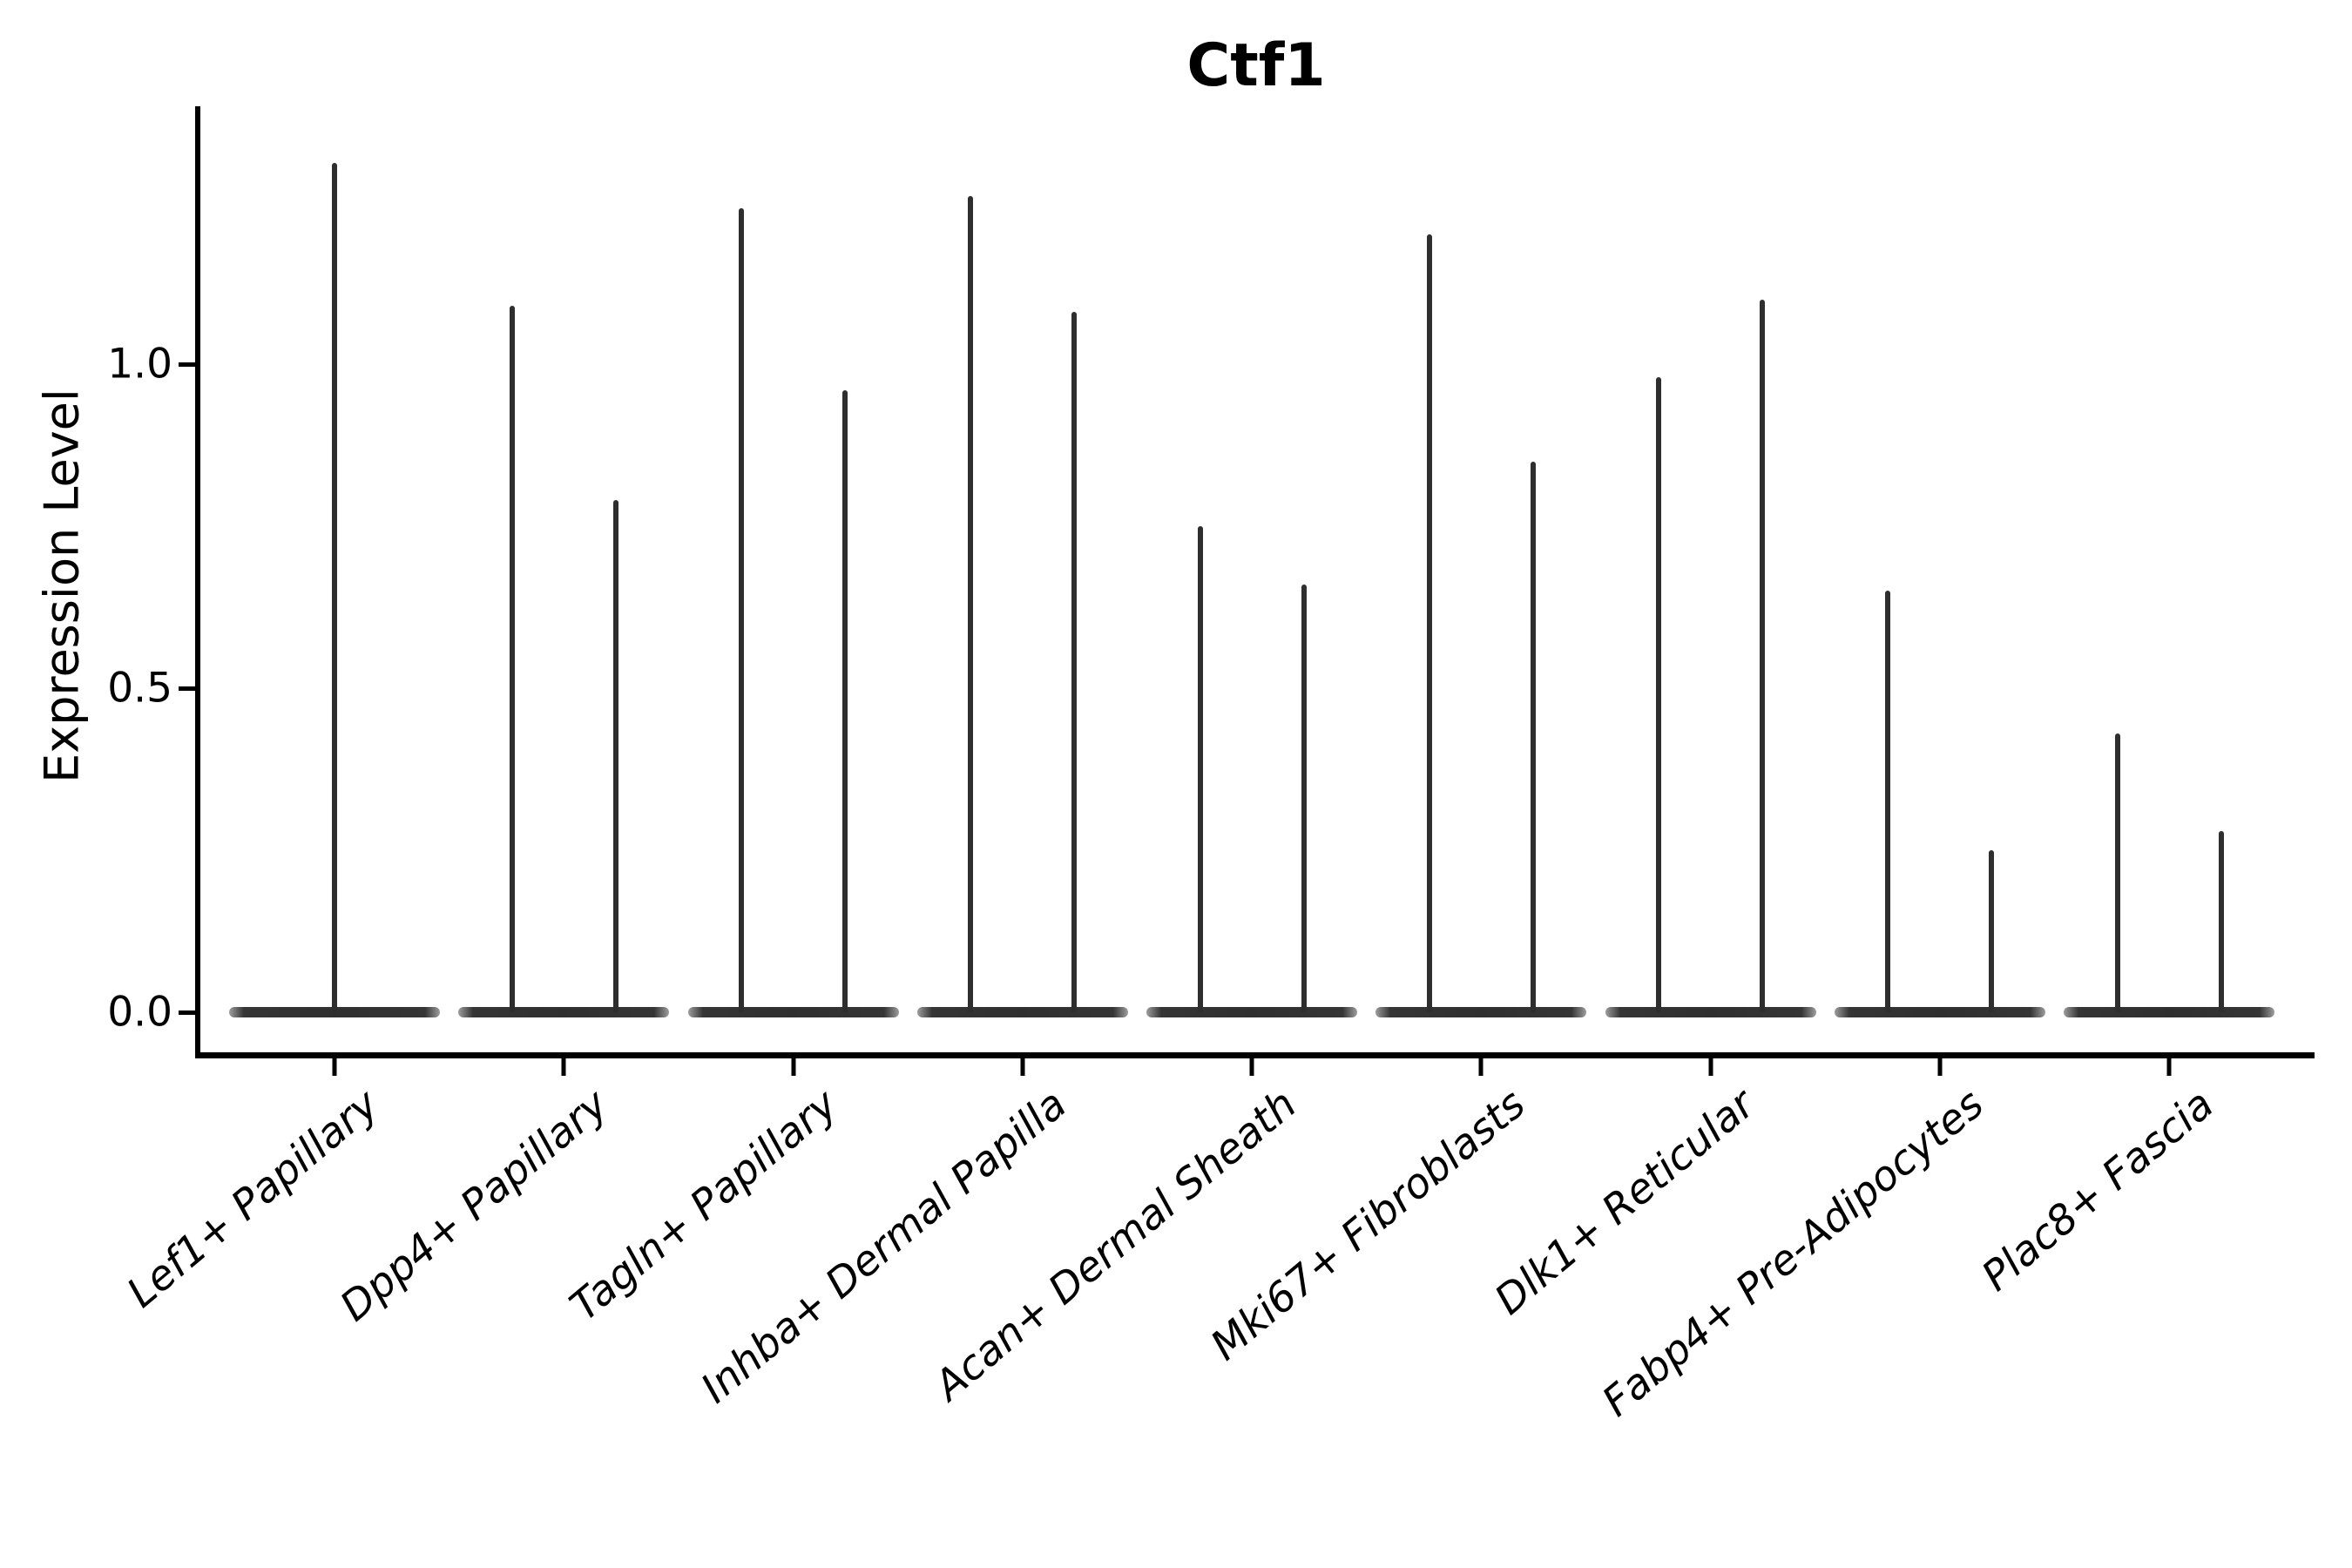 The height and width of the screenshot is (1568, 2352). What do you see at coordinates (139, 364) in the screenshot?
I see `y-tick-label: 1.0` at bounding box center [139, 364].